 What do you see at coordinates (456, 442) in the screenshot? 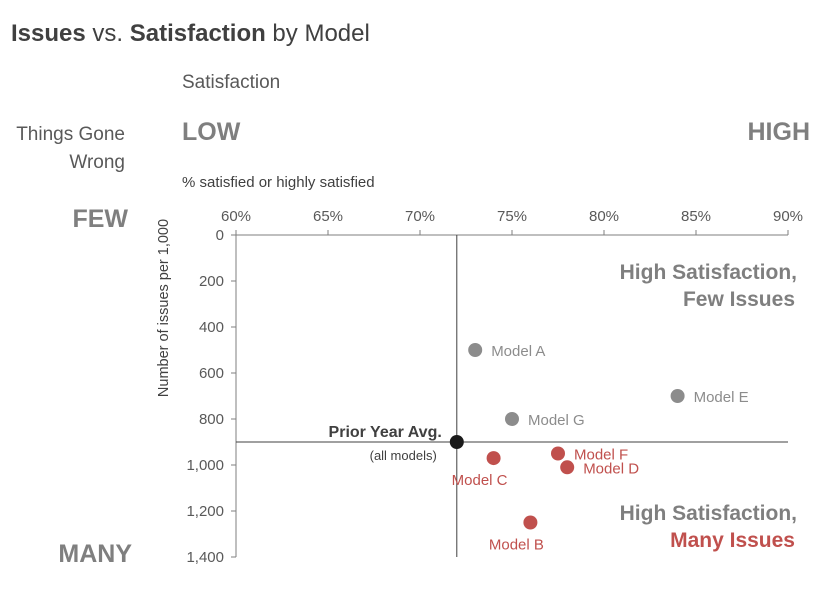
I see `reference-point` at bounding box center [456, 442].